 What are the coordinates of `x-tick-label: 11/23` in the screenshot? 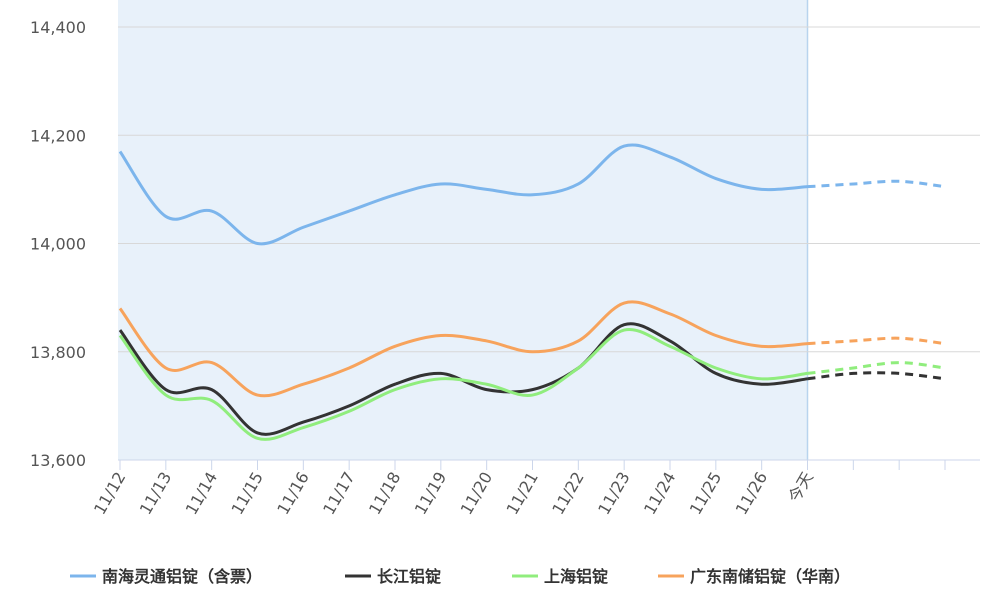 It's located at (614, 493).